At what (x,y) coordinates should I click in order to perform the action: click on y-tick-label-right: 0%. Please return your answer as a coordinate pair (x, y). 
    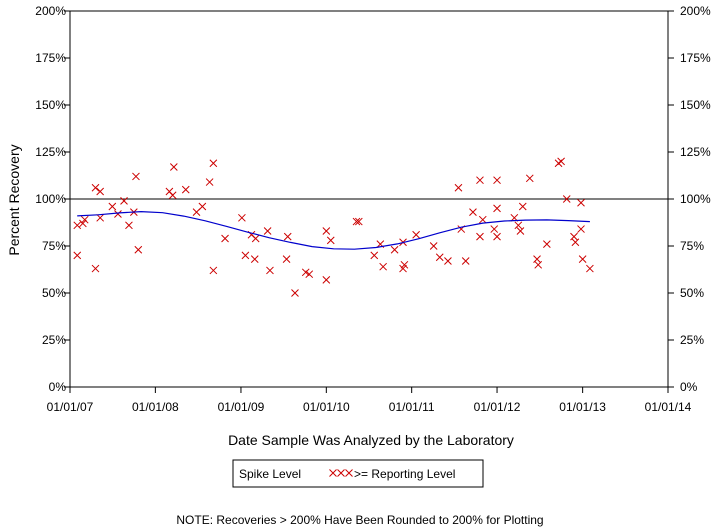
    Looking at the image, I should click on (689, 387).